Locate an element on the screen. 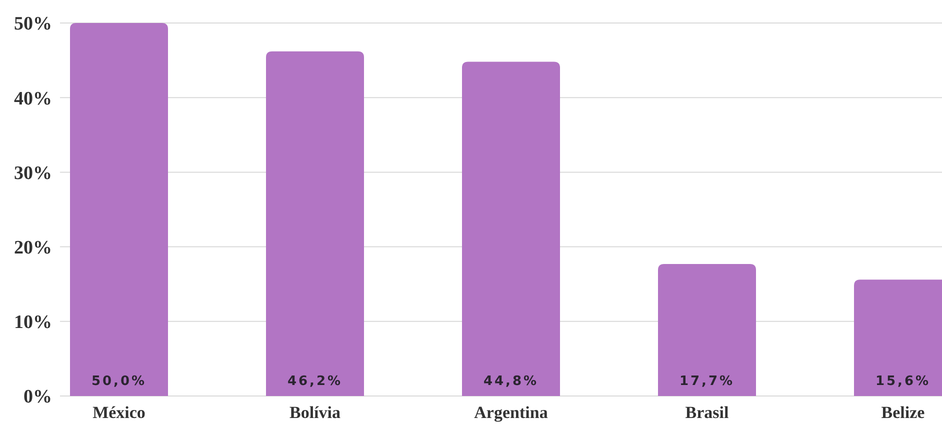 The height and width of the screenshot is (425, 942). data-label: 17,7% is located at coordinates (707, 381).